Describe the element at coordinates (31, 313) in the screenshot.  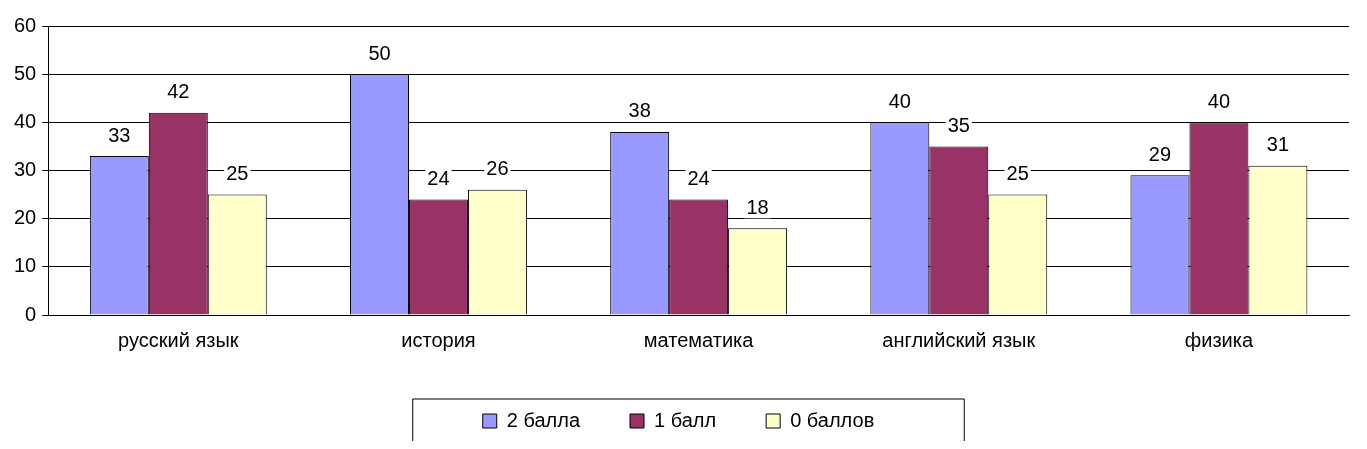
I see `y-tick-label: 0` at that location.